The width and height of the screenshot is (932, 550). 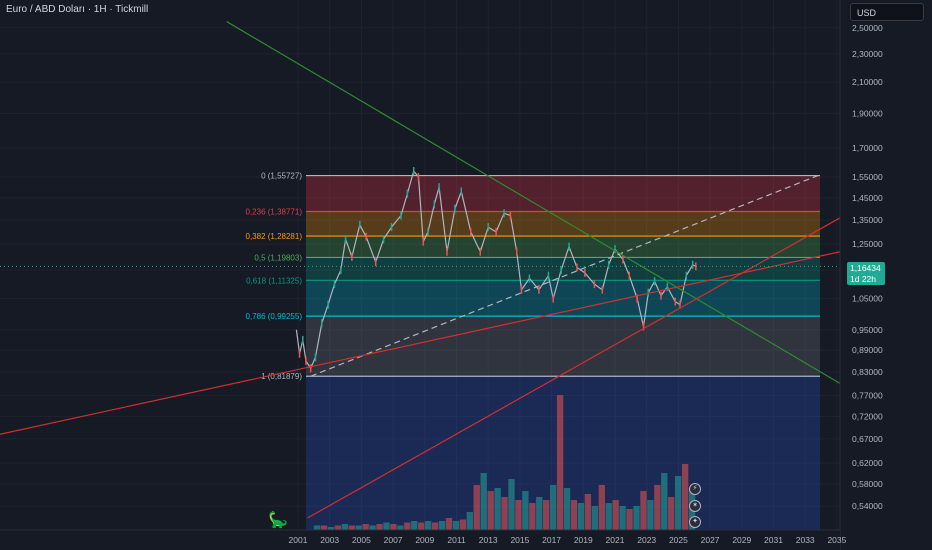 What do you see at coordinates (678, 540) in the screenshot?
I see `x-tick-label: 2025` at bounding box center [678, 540].